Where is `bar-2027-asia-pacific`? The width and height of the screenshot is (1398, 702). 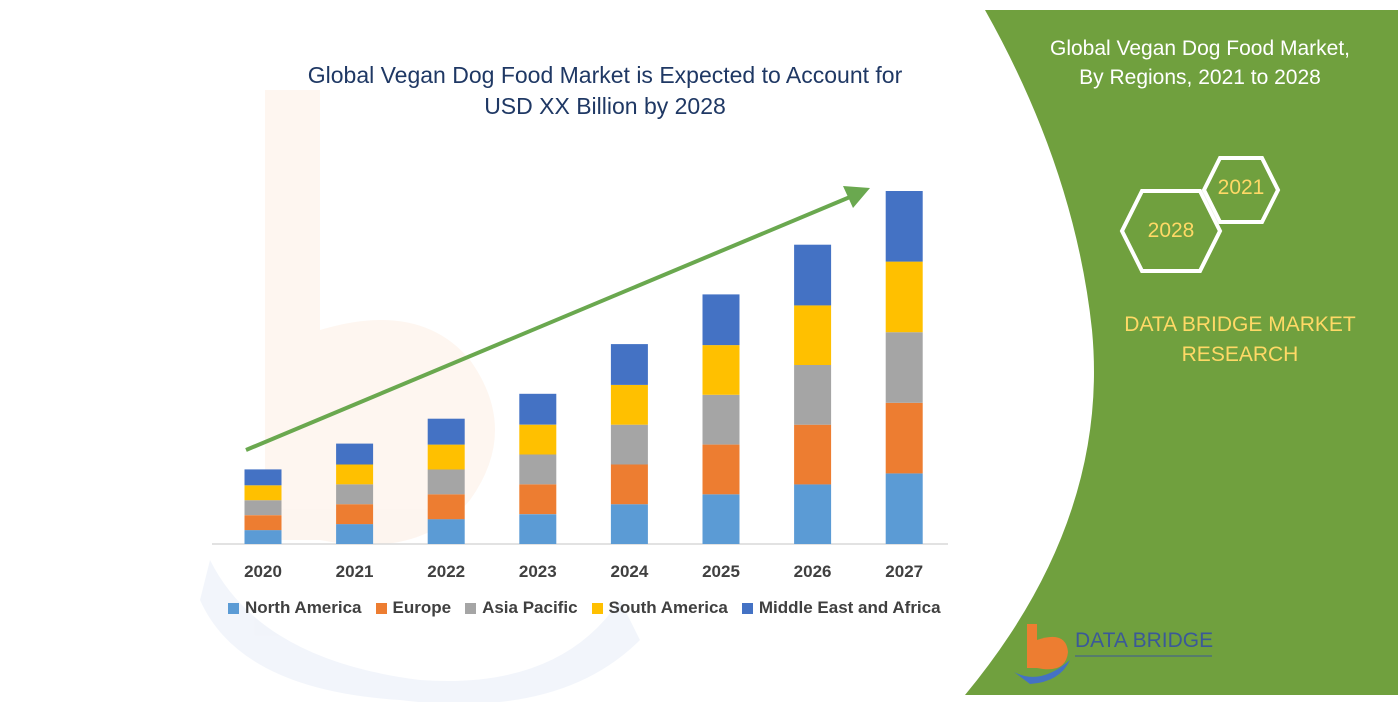
bar-2027-asia-pacific is located at coordinates (904, 367).